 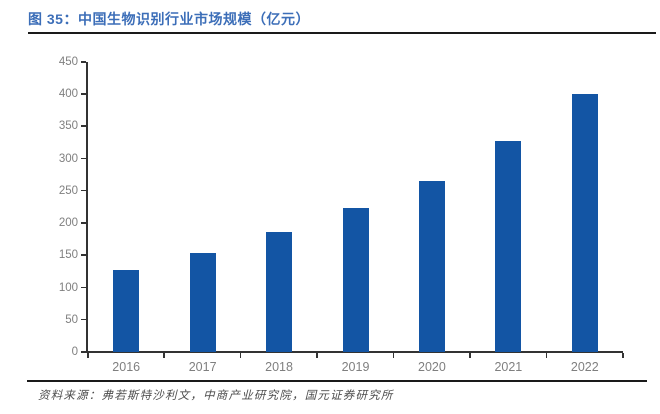 What do you see at coordinates (279, 292) in the screenshot?
I see `bar-2018` at bounding box center [279, 292].